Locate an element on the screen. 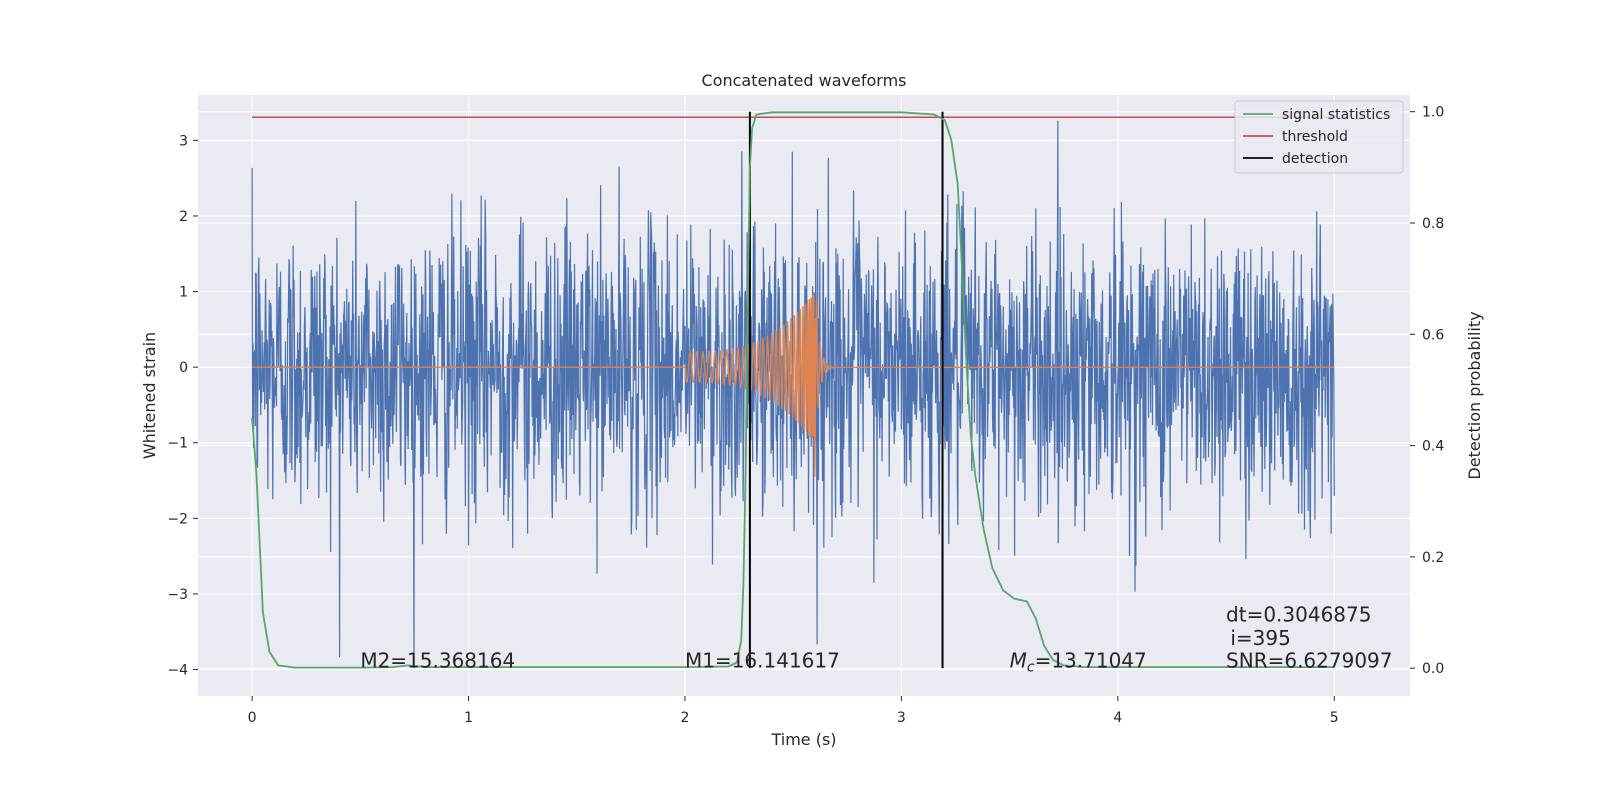 This screenshot has width=1600, height=800. legend-label: threshold is located at coordinates (1315, 137).